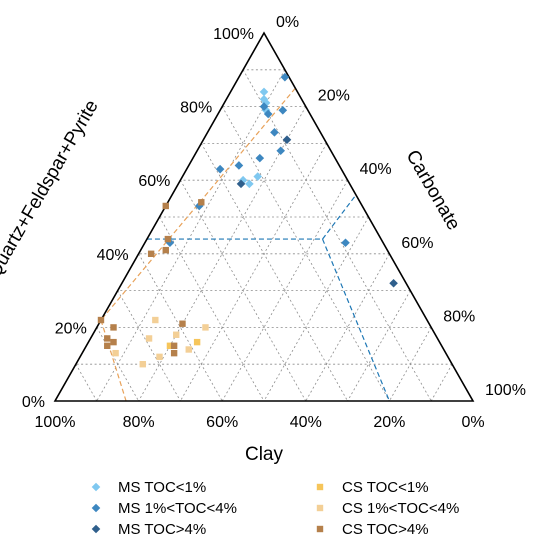  I want to click on bottom-tick-label: 60%, so click(222, 422).